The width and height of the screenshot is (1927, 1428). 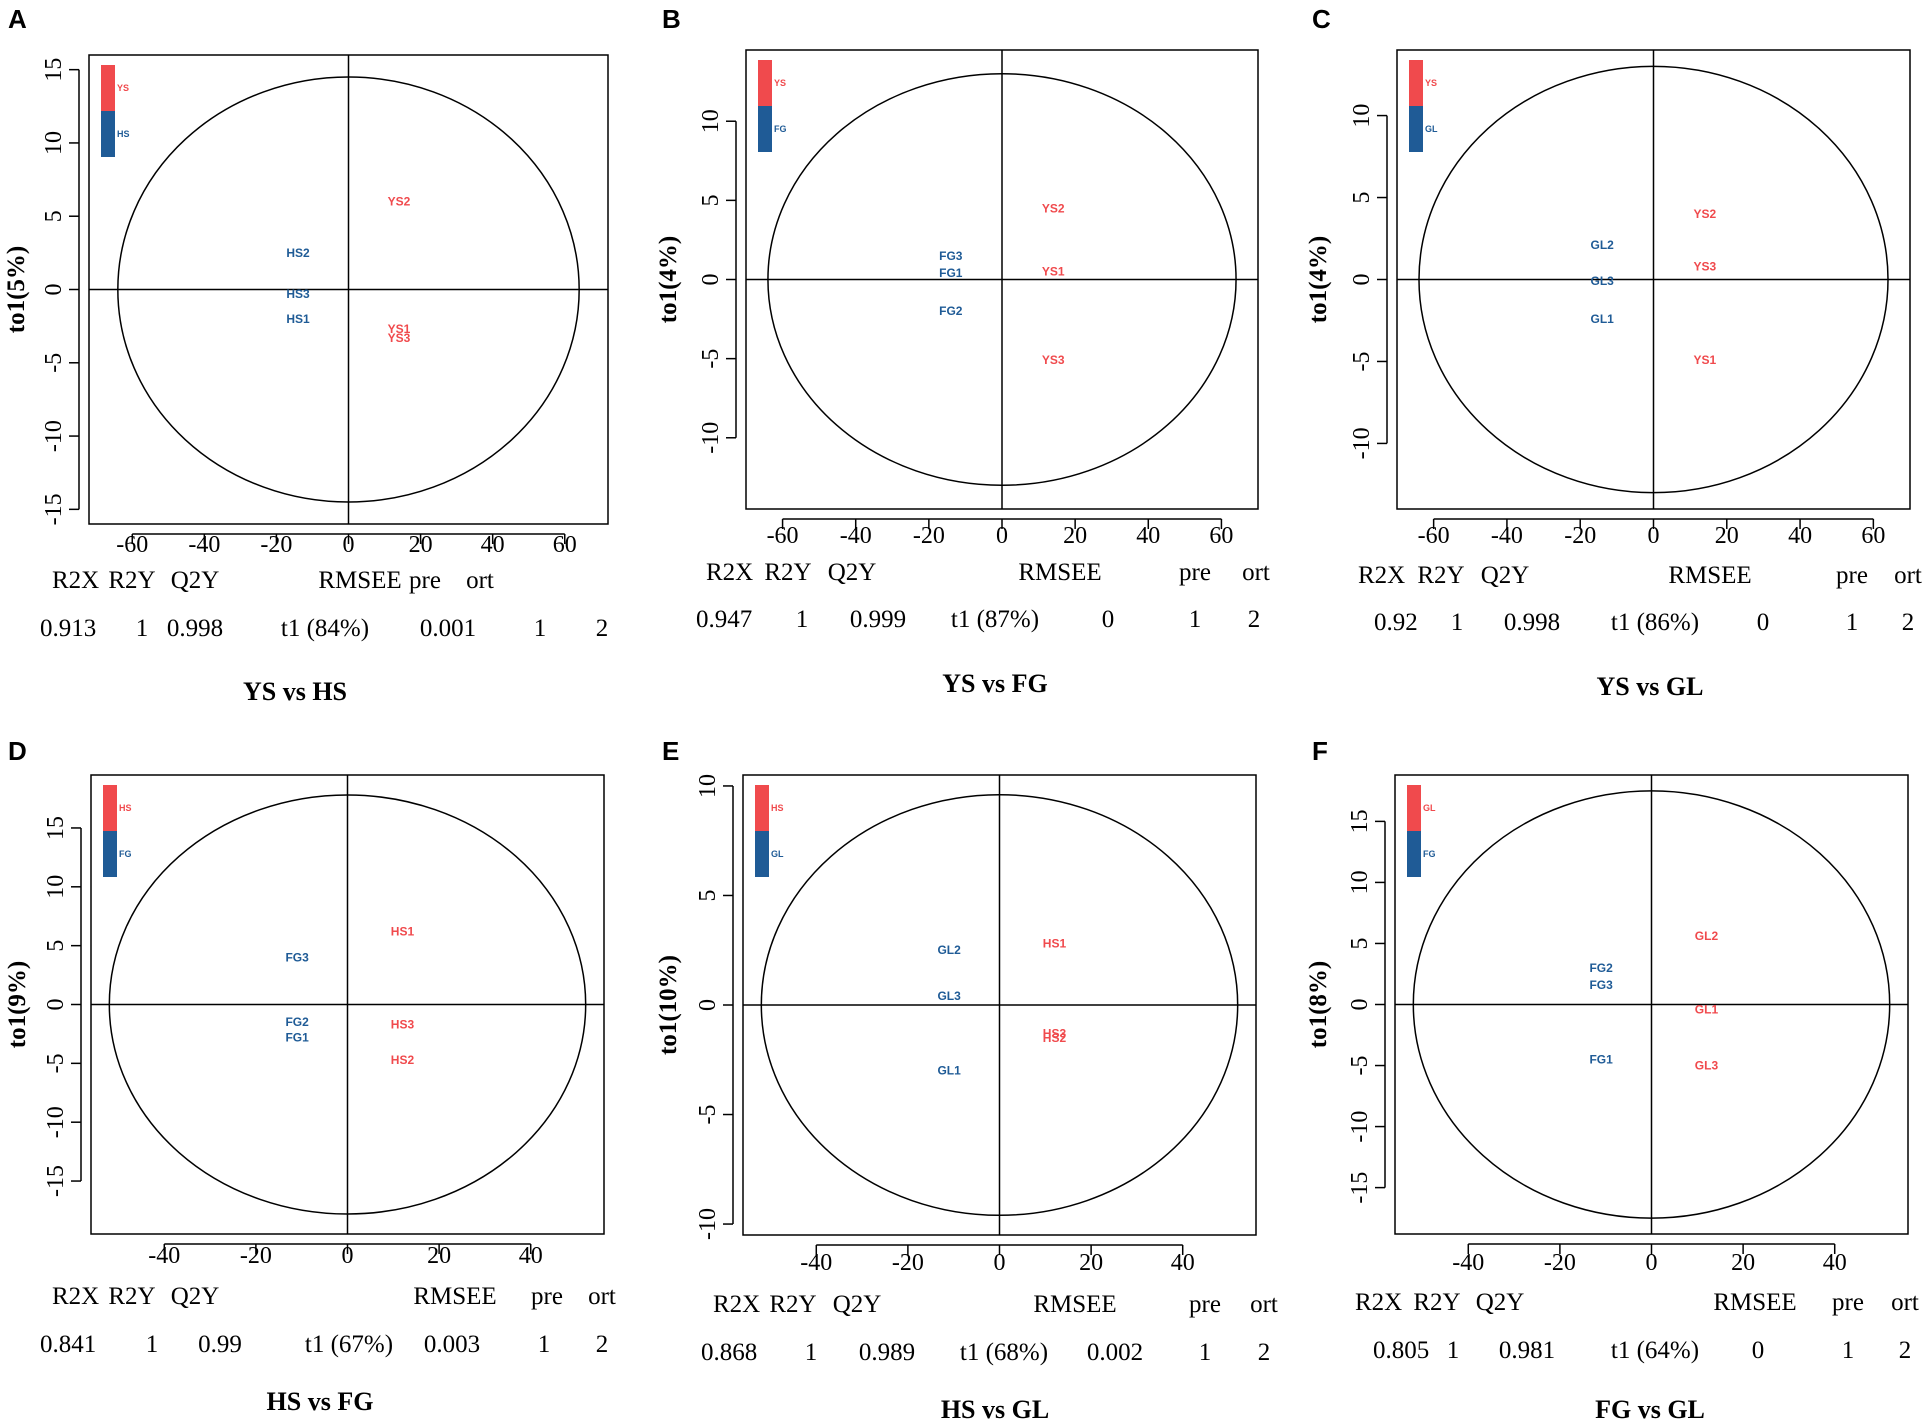 I want to click on stats-value: 0.99, so click(x=220, y=1344).